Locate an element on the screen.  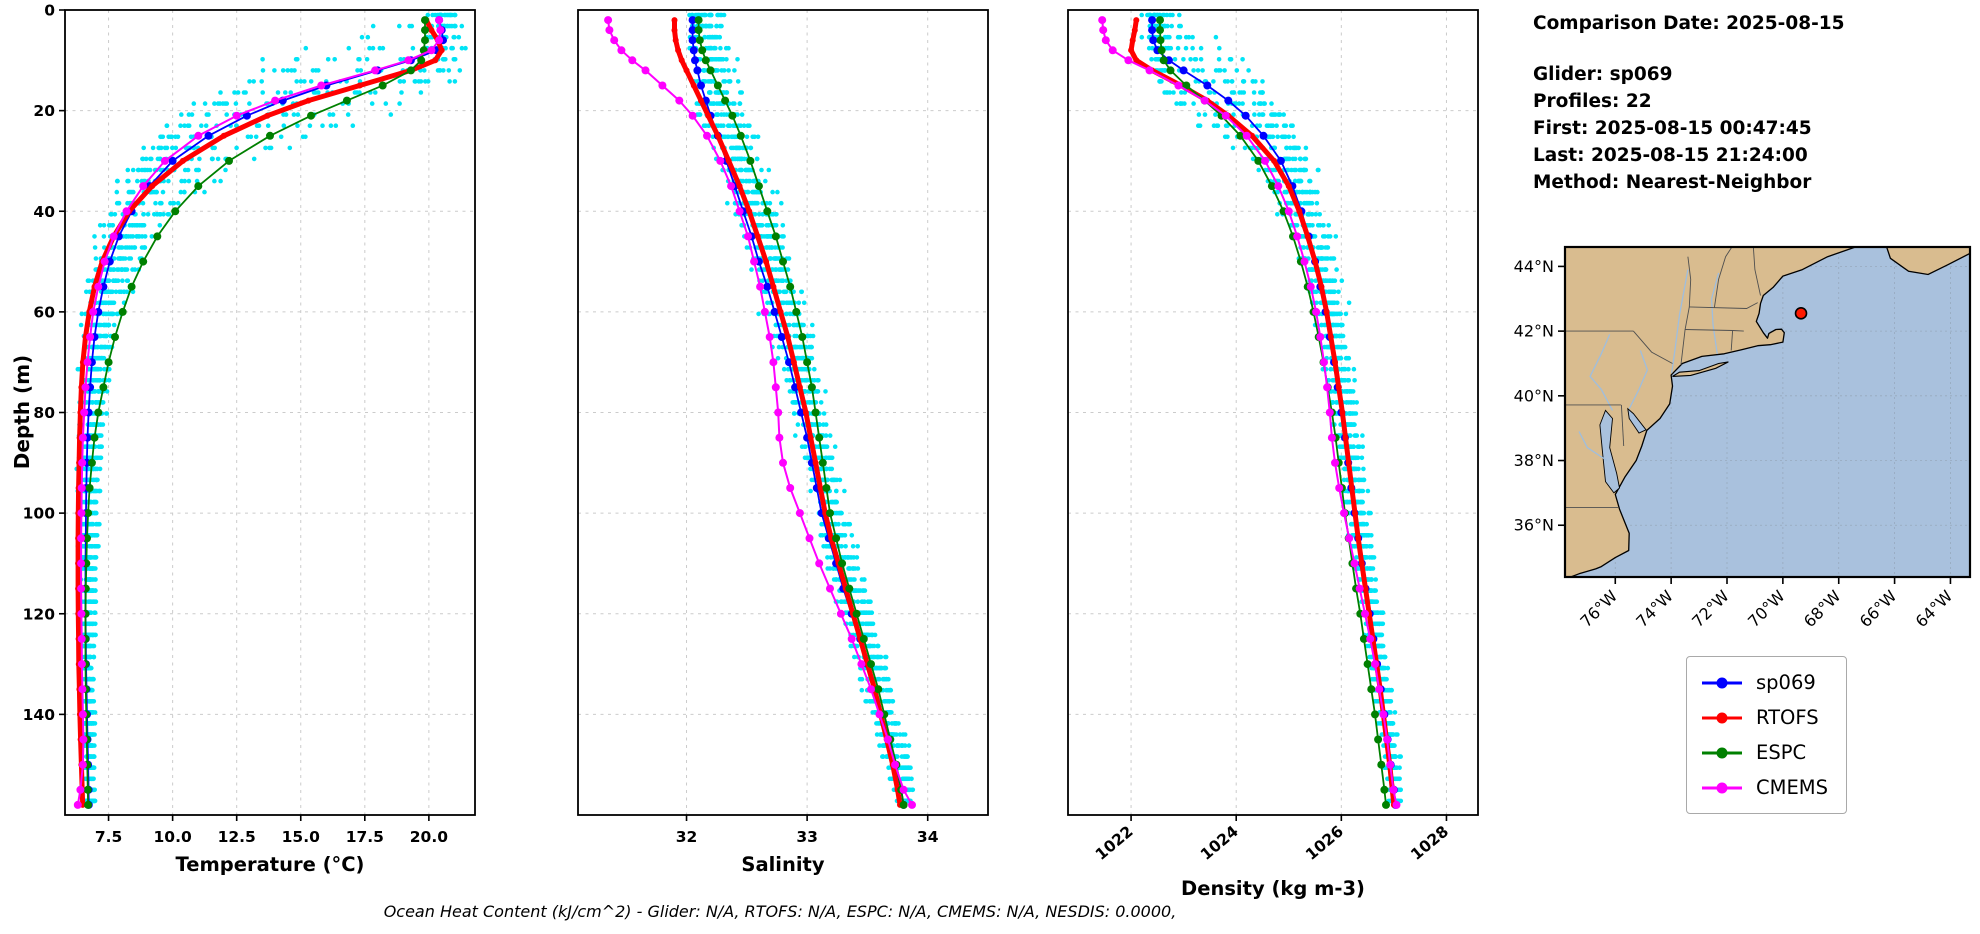
legend: sp069 RTOFS ESPC CMEMS is located at coordinates (1766, 735).